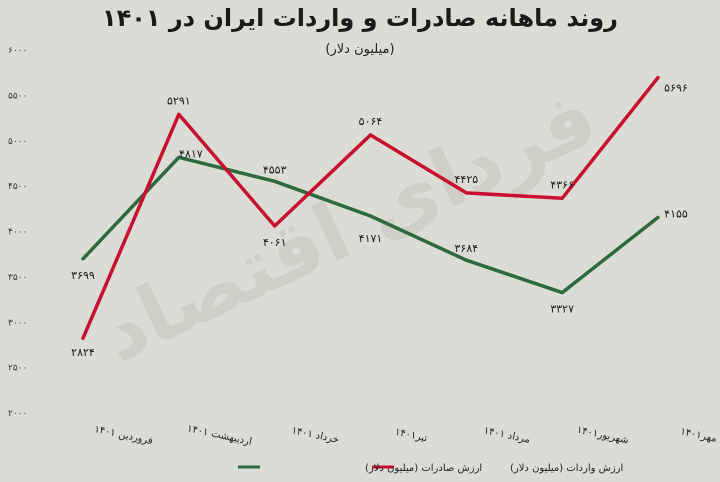 The height and width of the screenshot is (482, 720). Describe the element at coordinates (179, 100) in the screenshot. I see `imports-data-label: ۵۲۹۱` at that location.